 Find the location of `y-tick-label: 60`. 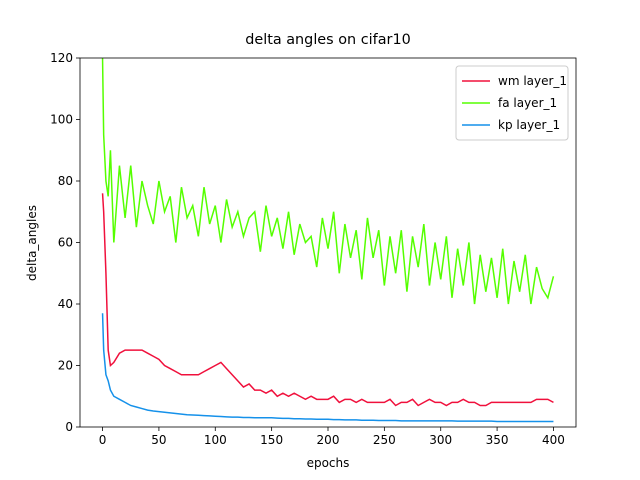

y-tick-label: 60 is located at coordinates (65, 243).